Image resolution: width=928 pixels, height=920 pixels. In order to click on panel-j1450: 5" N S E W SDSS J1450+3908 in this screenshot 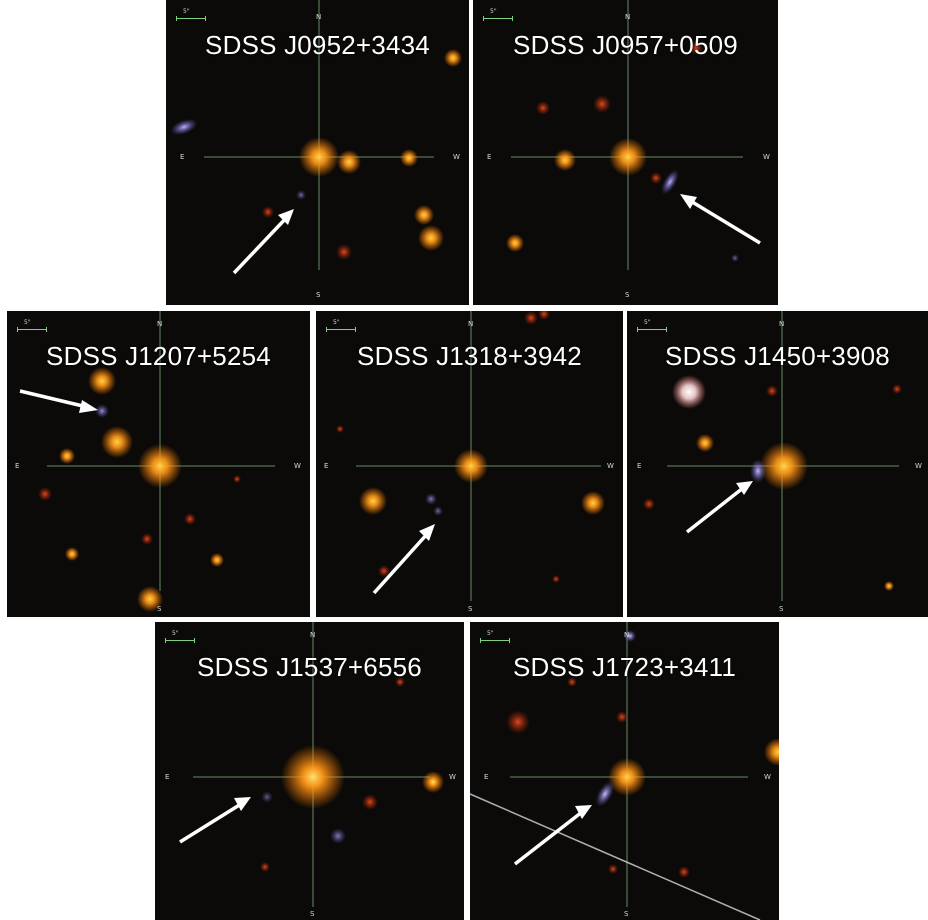, I will do `click(777, 464)`.